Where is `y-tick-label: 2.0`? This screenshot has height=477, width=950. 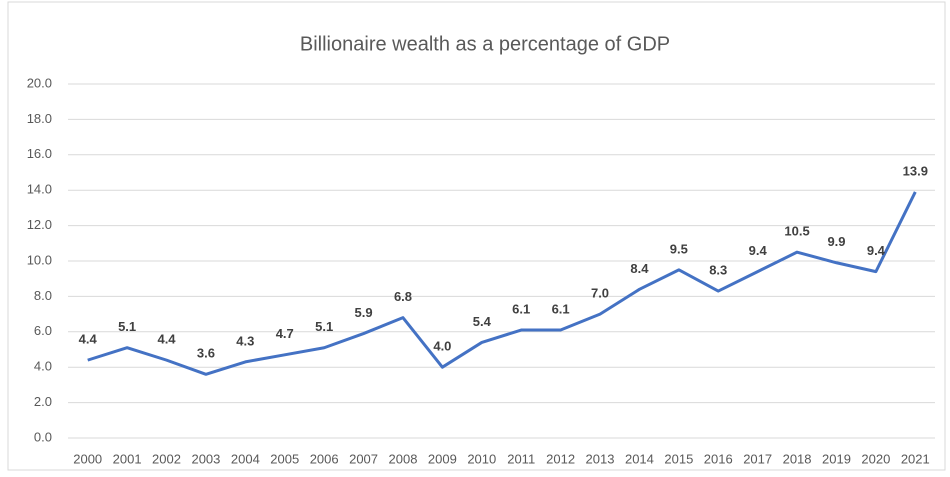 y-tick-label: 2.0 is located at coordinates (43, 401).